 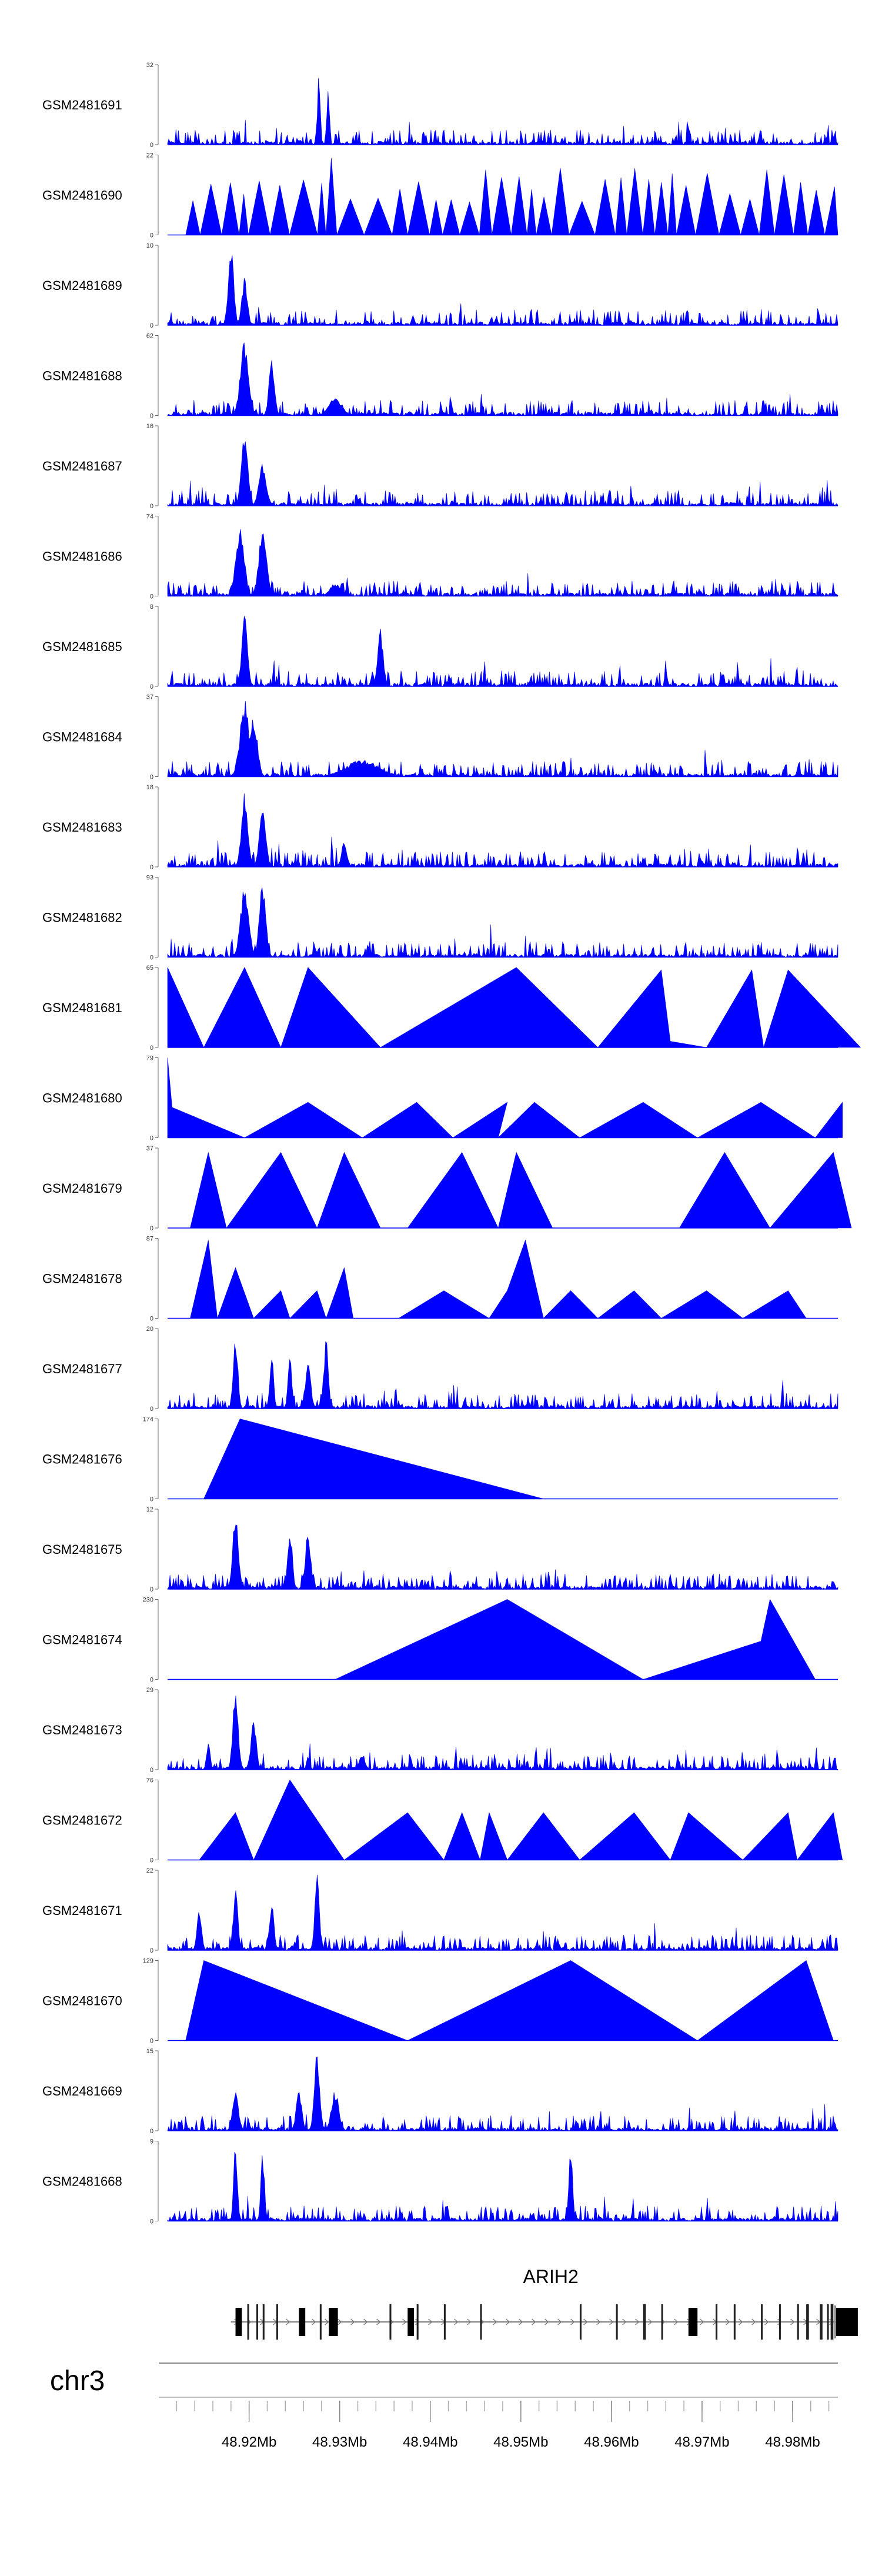 What do you see at coordinates (82, 1369) in the screenshot?
I see `track-label: GSM2481677` at bounding box center [82, 1369].